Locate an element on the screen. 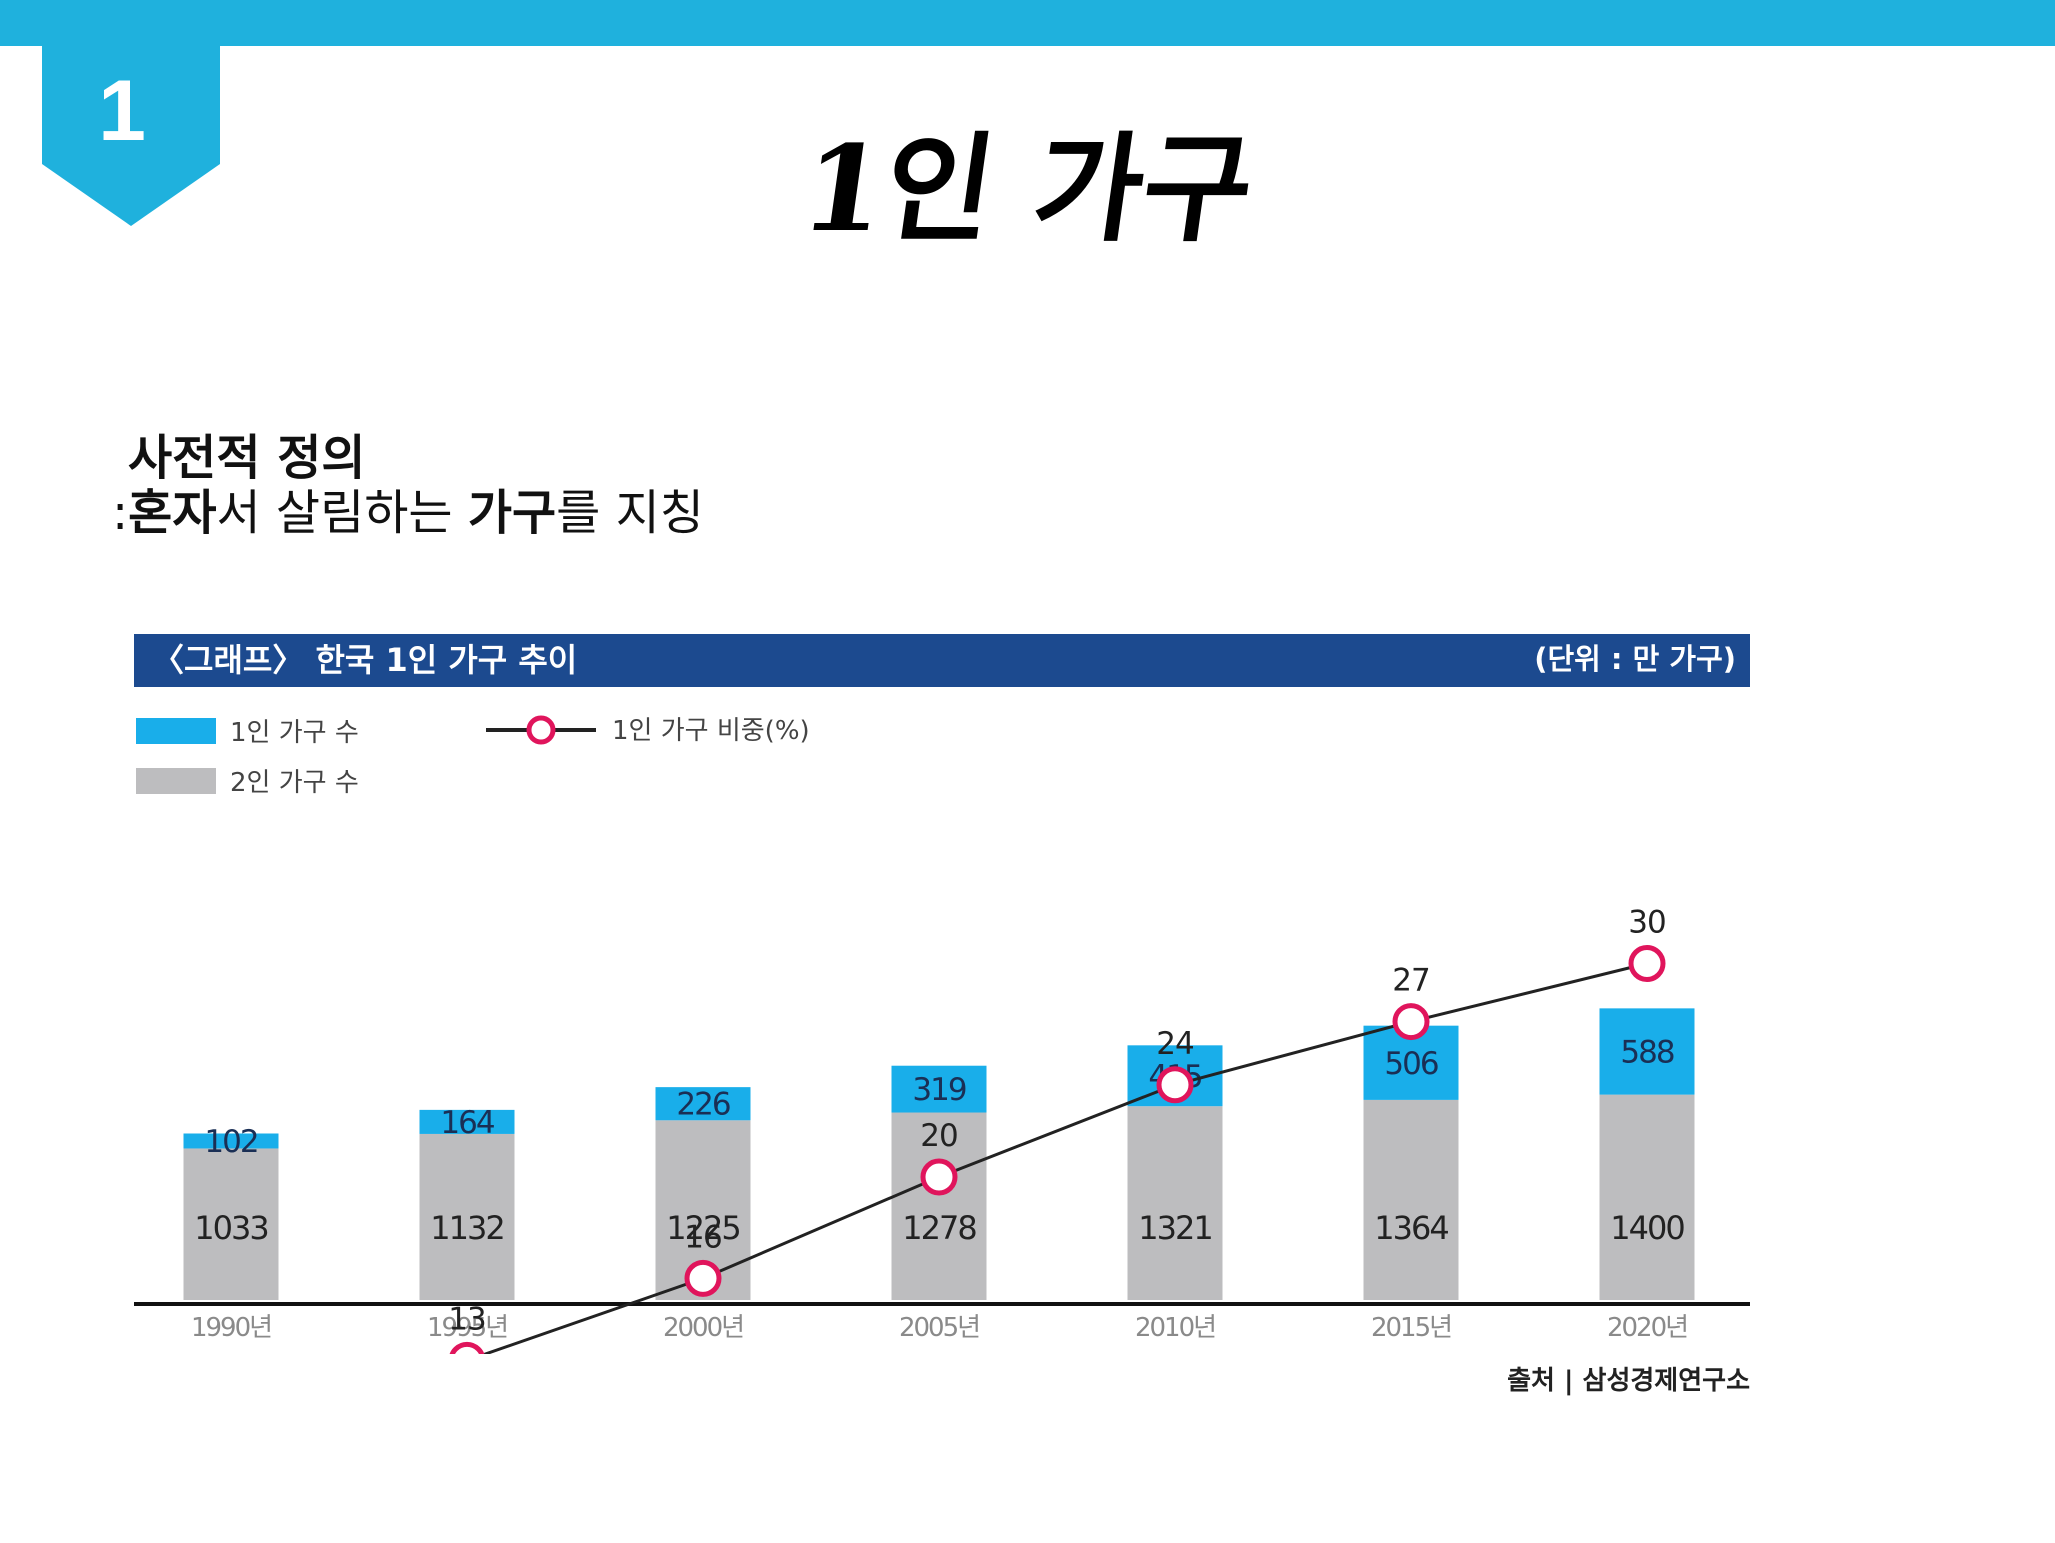 The width and height of the screenshot is (2055, 1543). bar-two-person-value: 1400 is located at coordinates (1647, 1228).